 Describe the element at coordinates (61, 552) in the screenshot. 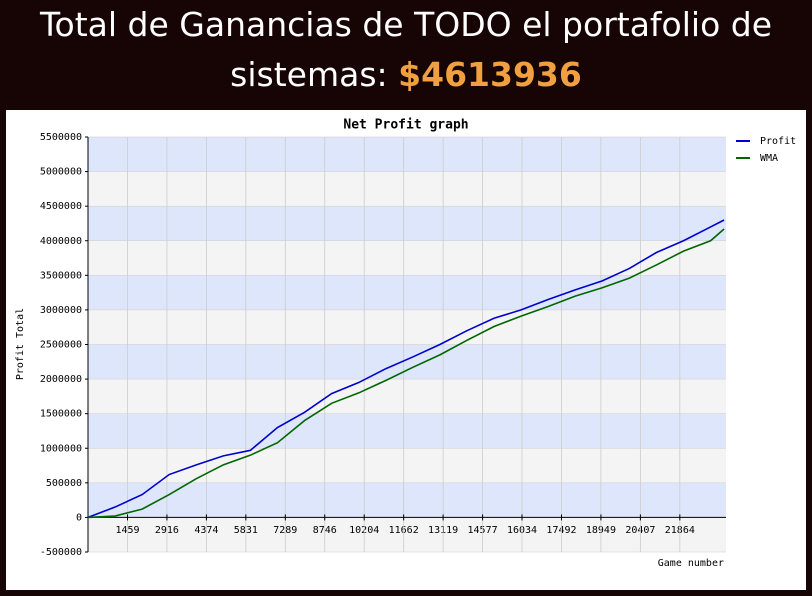

I see `y-tick-label: -500000` at that location.